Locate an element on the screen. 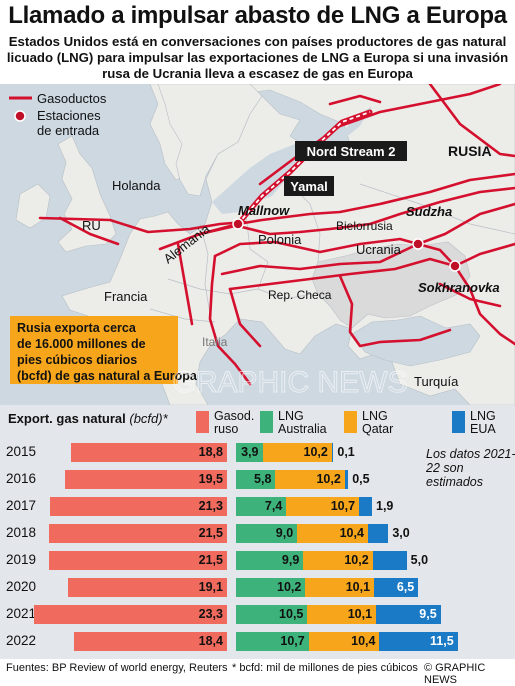 This screenshot has height=686, width=515. year-label: 2022 is located at coordinates (21, 640).